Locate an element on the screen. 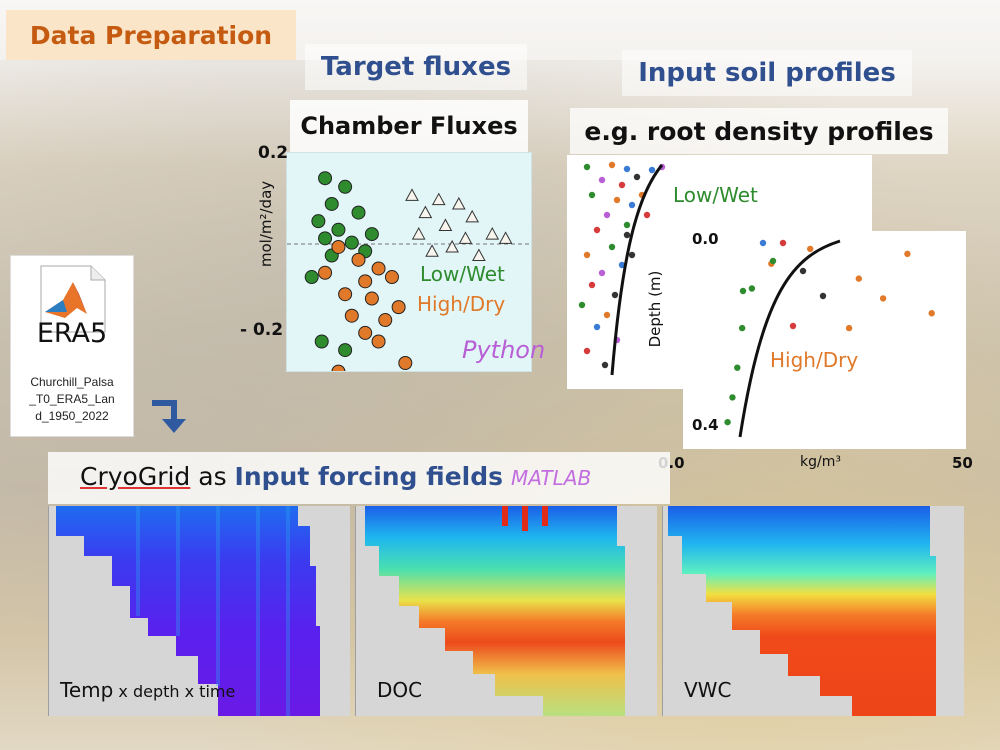 This screenshot has height=750, width=1000. cryogrid-label: CryoGrid is located at coordinates (135, 476).